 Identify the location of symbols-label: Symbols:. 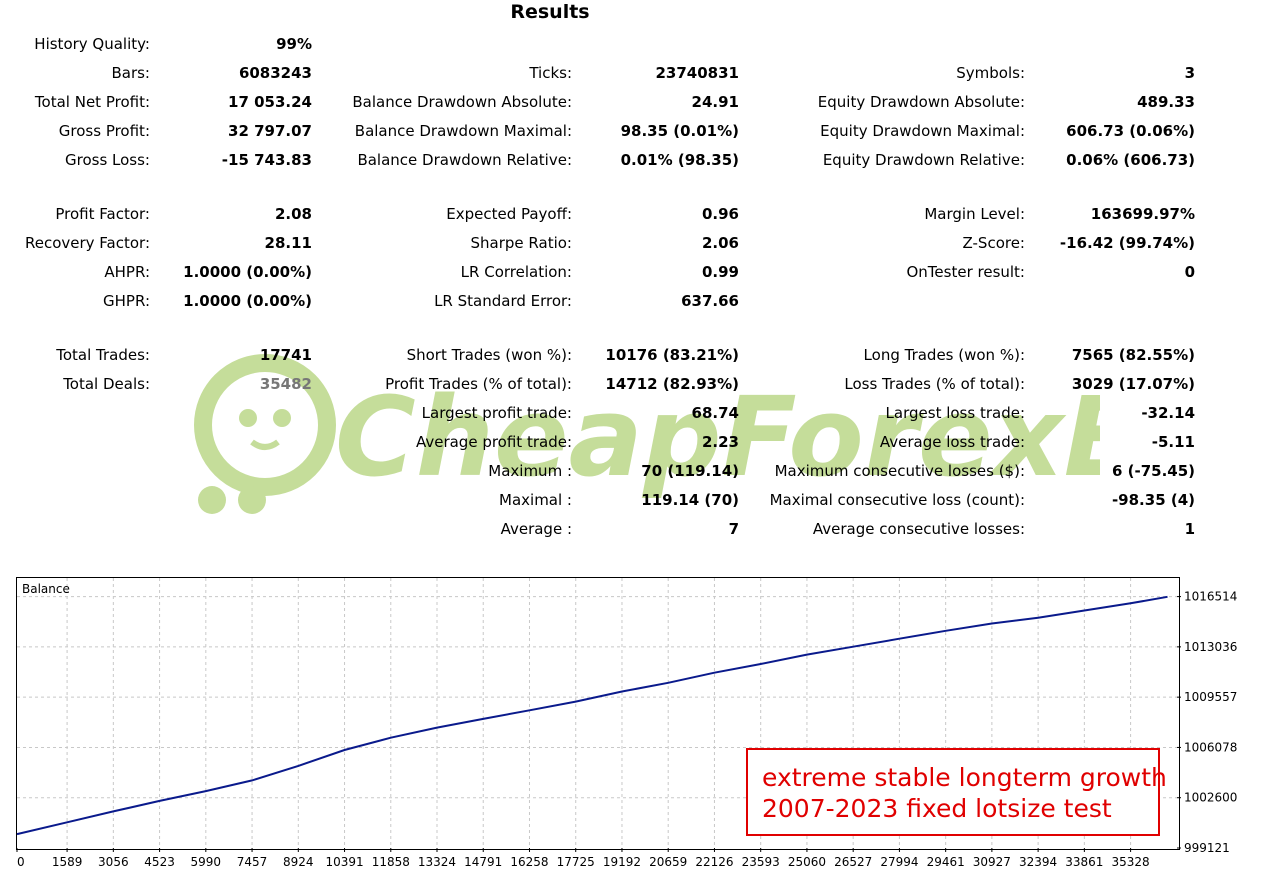
(990, 73).